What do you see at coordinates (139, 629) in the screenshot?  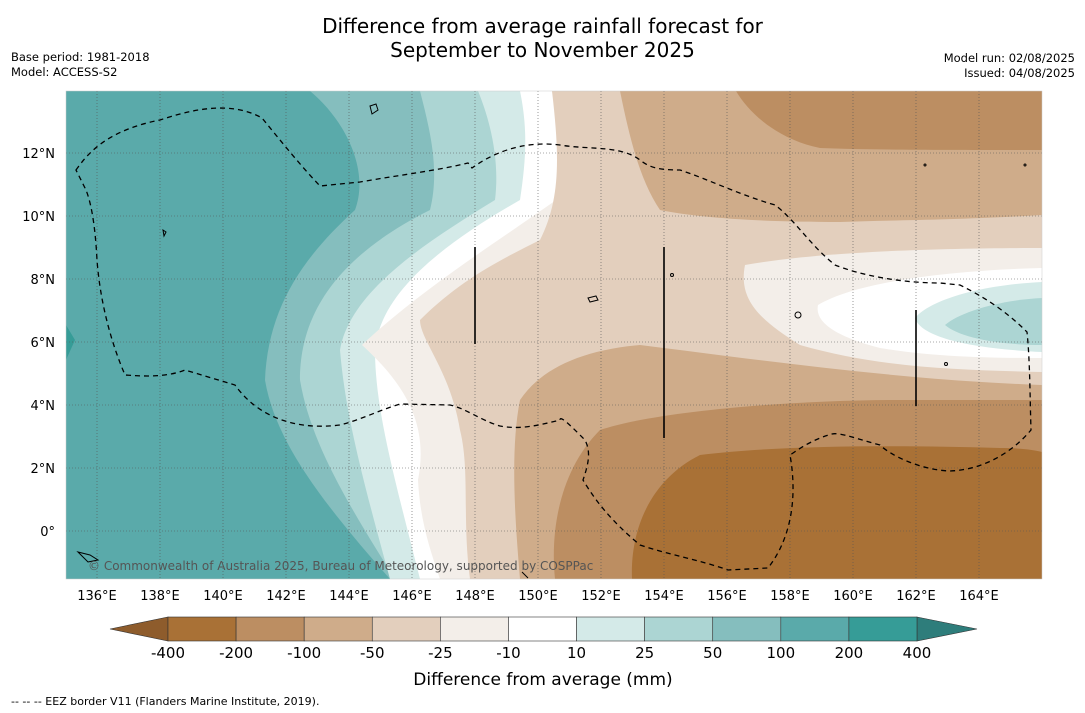 I see `colorbar-low-extension` at bounding box center [139, 629].